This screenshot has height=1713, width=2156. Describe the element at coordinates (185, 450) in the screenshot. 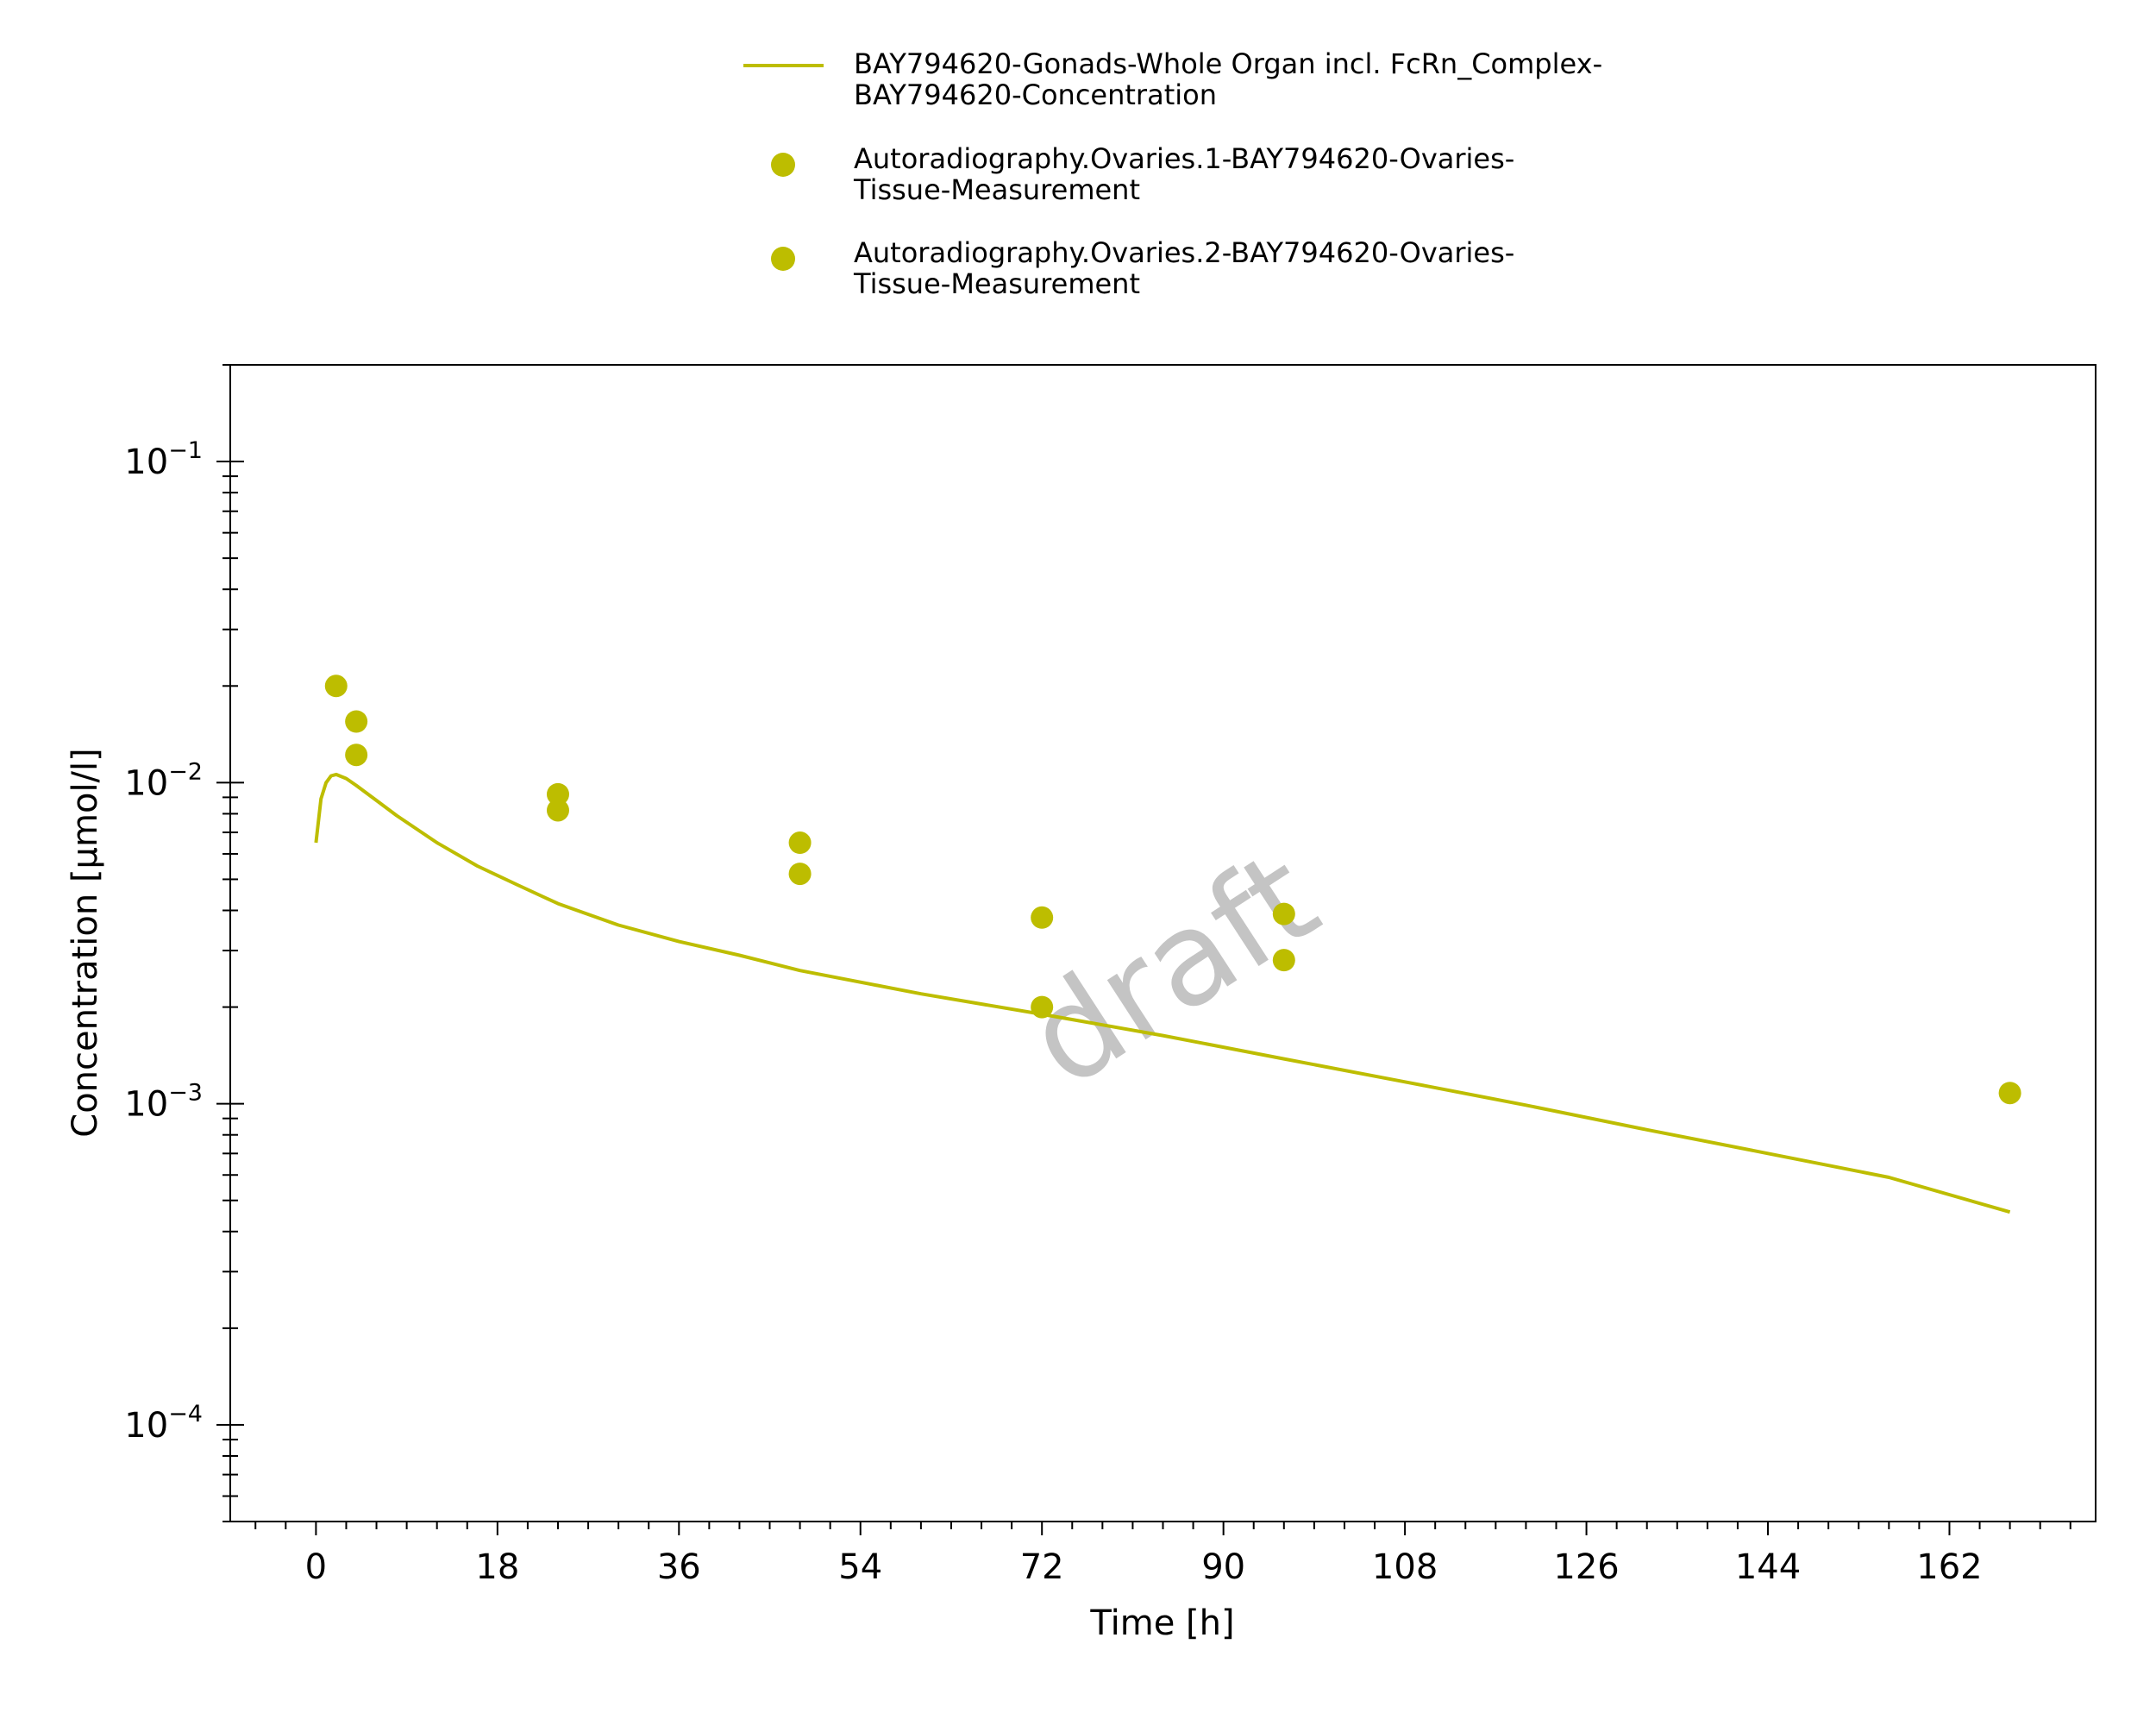

I see `y-tick-exponent: −1` at that location.